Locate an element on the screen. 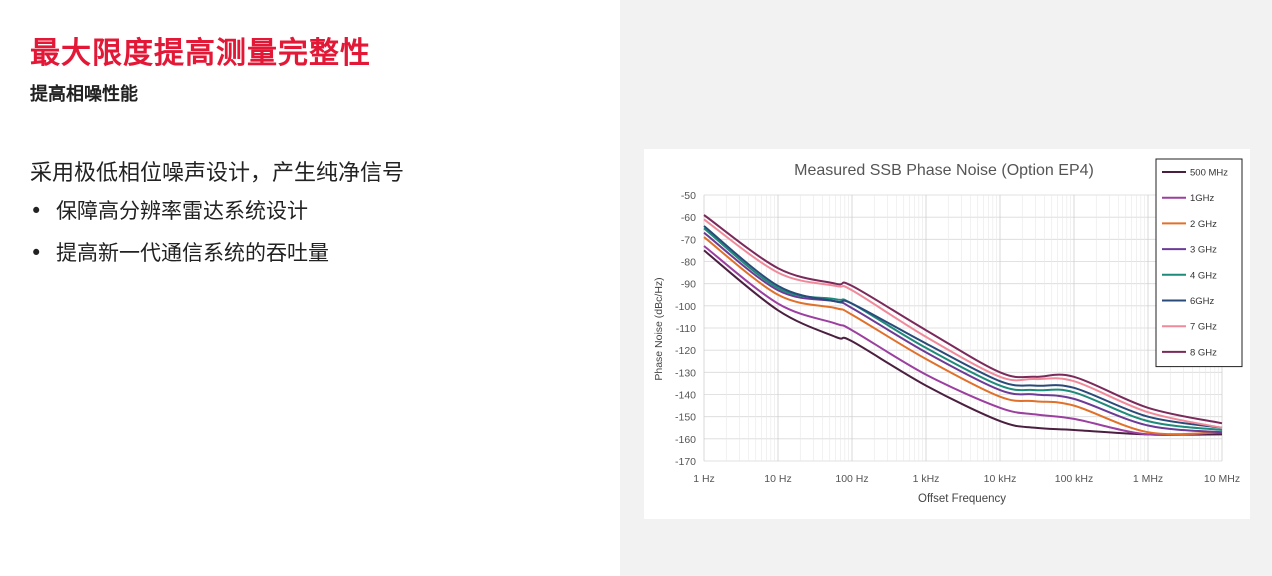  y-tick-label: -130 is located at coordinates (685, 373).